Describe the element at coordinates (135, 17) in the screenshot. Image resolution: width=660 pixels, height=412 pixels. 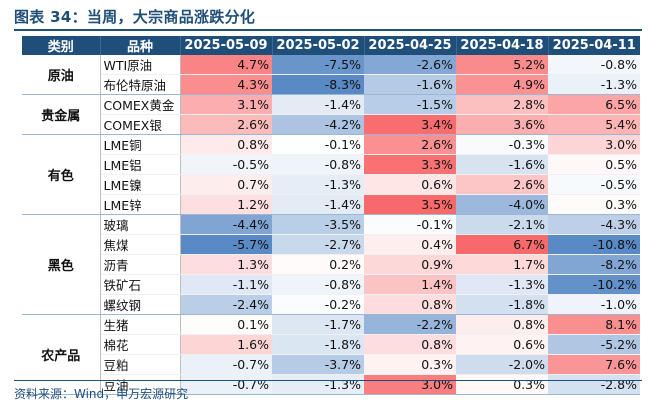
I see `page-title: 图表 34：当周，大宗商品涨跌分化` at that location.